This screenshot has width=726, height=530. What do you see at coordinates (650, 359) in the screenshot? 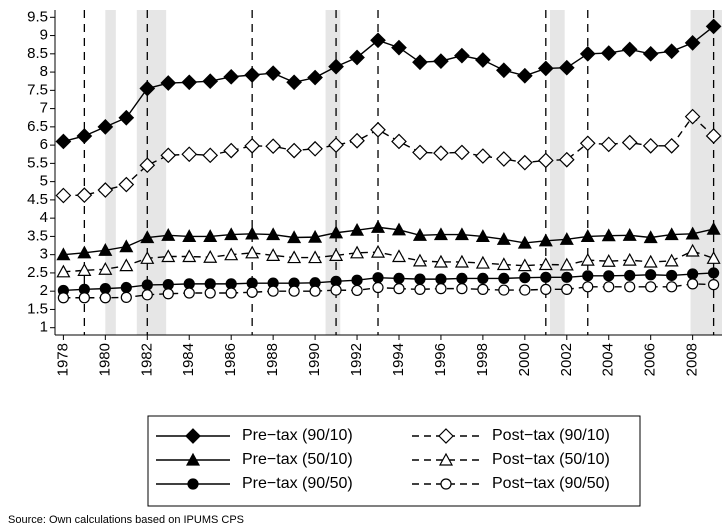
I see `x-tick-label: 2006` at bounding box center [650, 359].